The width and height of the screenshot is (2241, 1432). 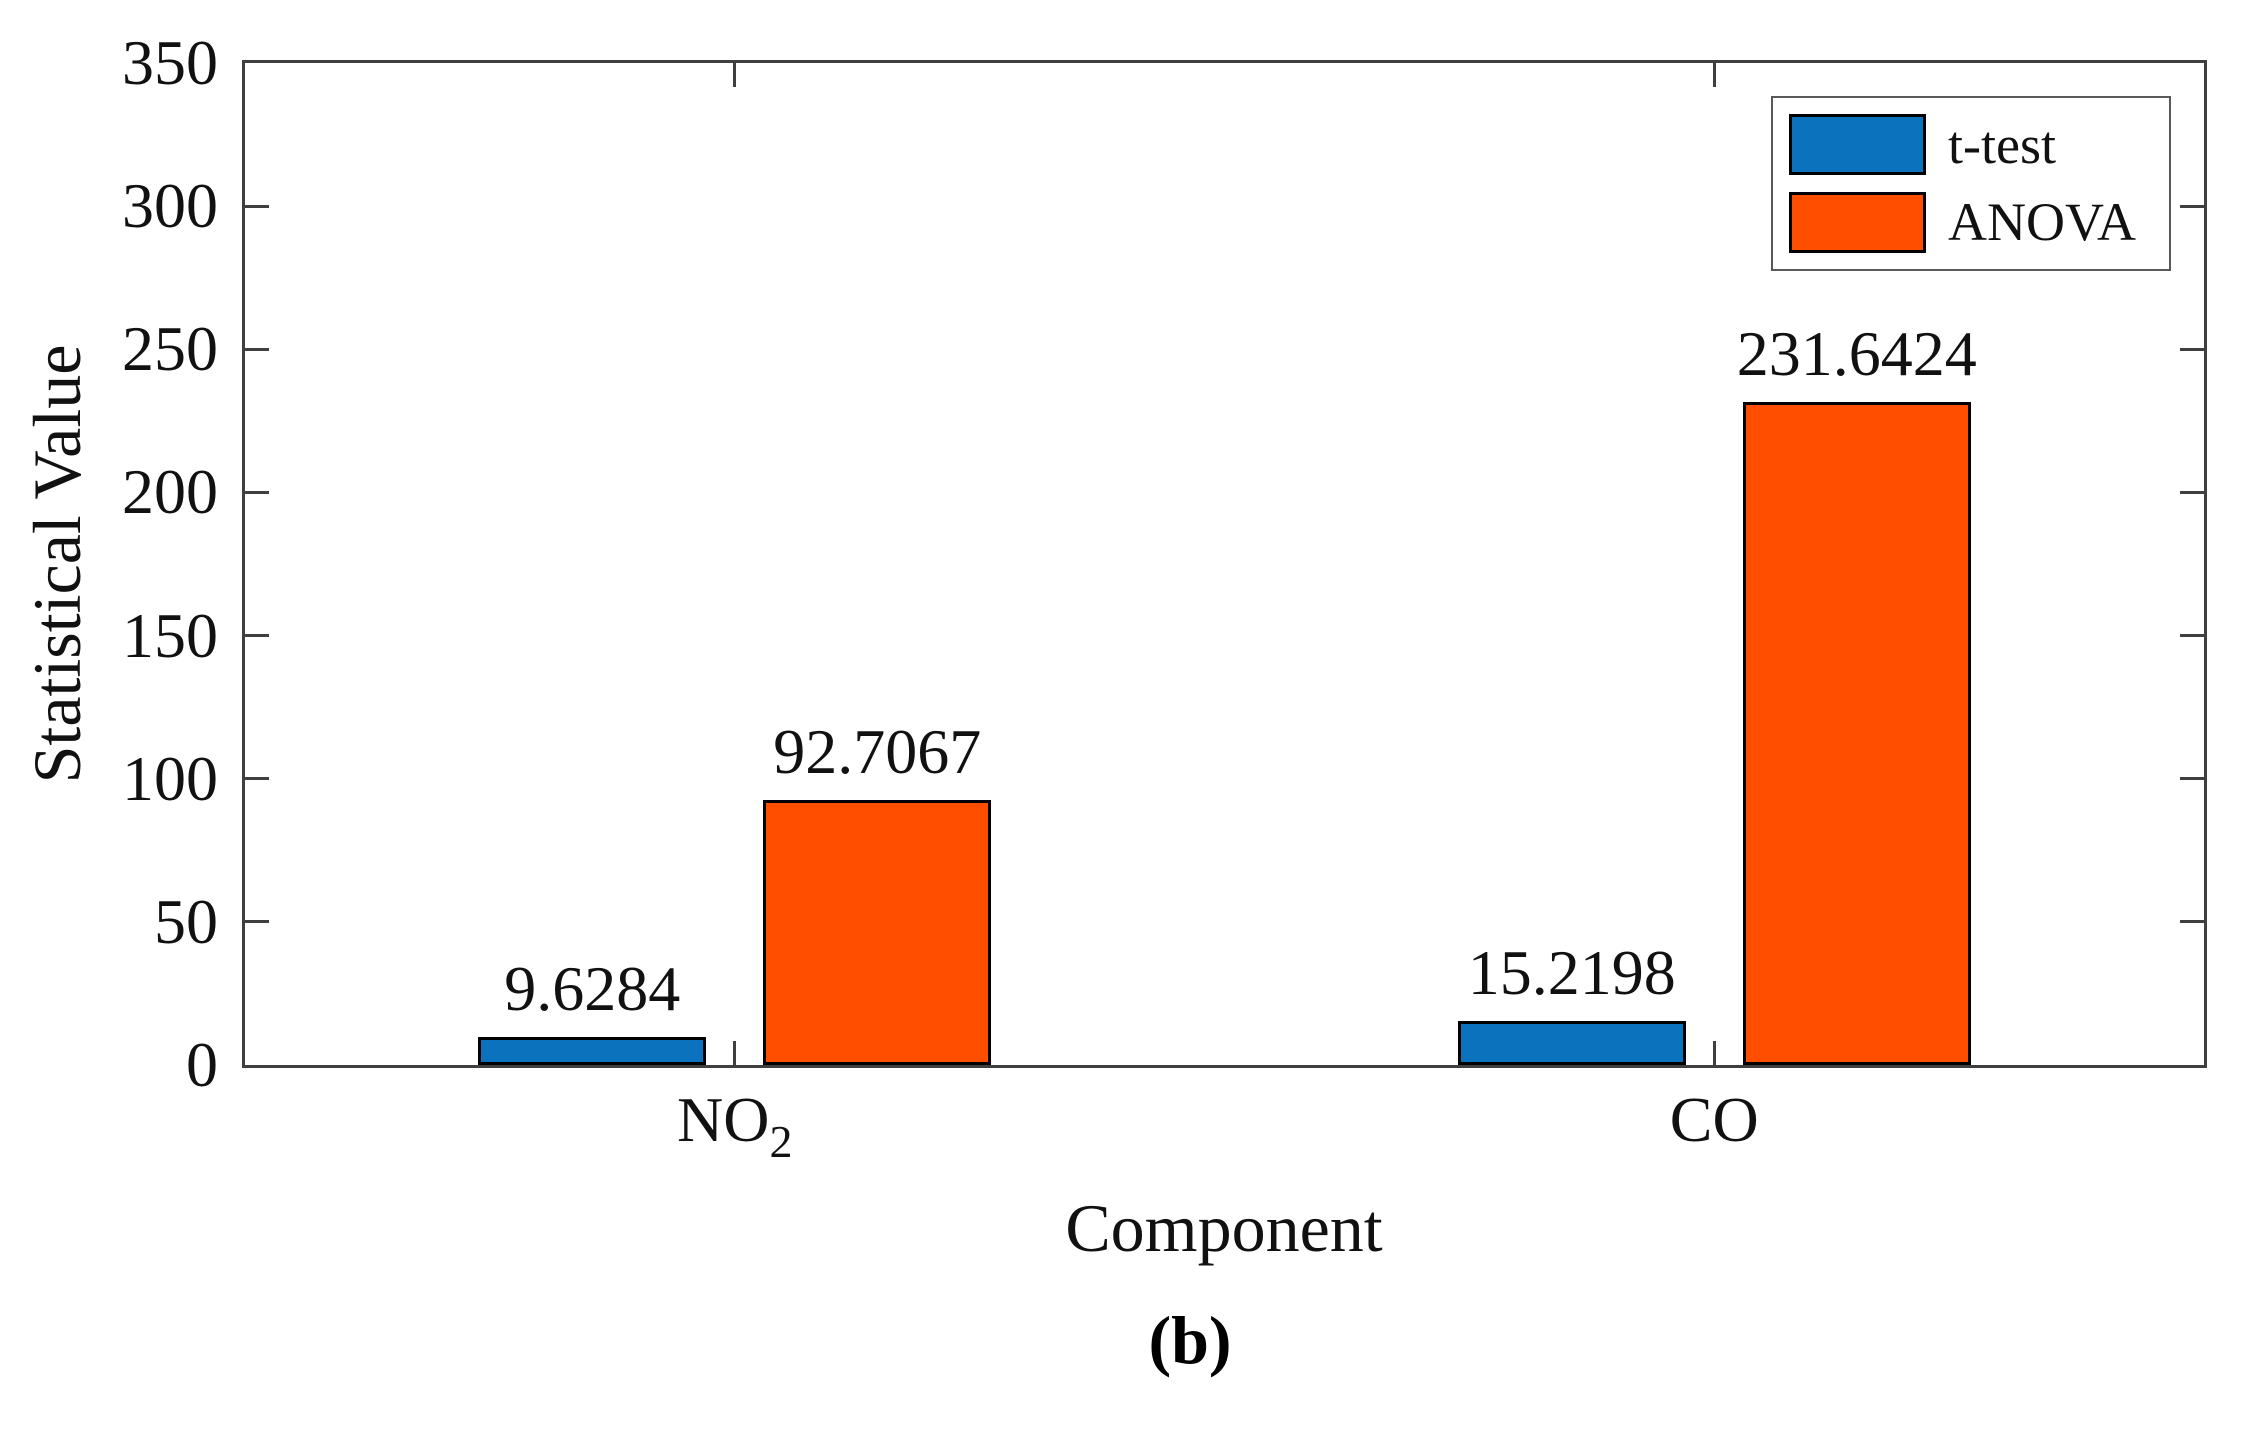 What do you see at coordinates (1224, 1228) in the screenshot?
I see `x-axis-title: Component` at bounding box center [1224, 1228].